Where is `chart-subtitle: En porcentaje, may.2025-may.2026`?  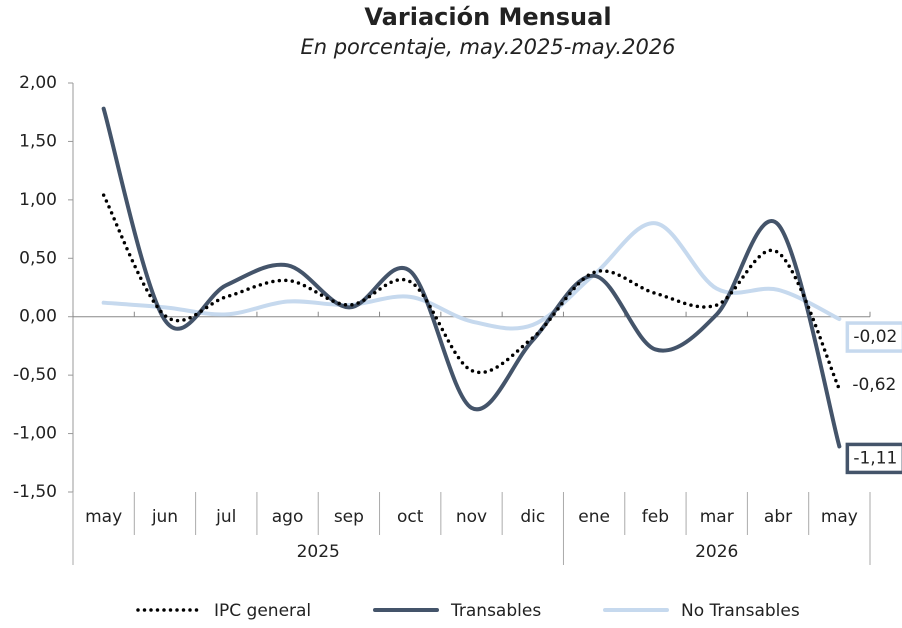
chart-subtitle: En porcentaje, may.2025-may.2026 is located at coordinates (487, 47).